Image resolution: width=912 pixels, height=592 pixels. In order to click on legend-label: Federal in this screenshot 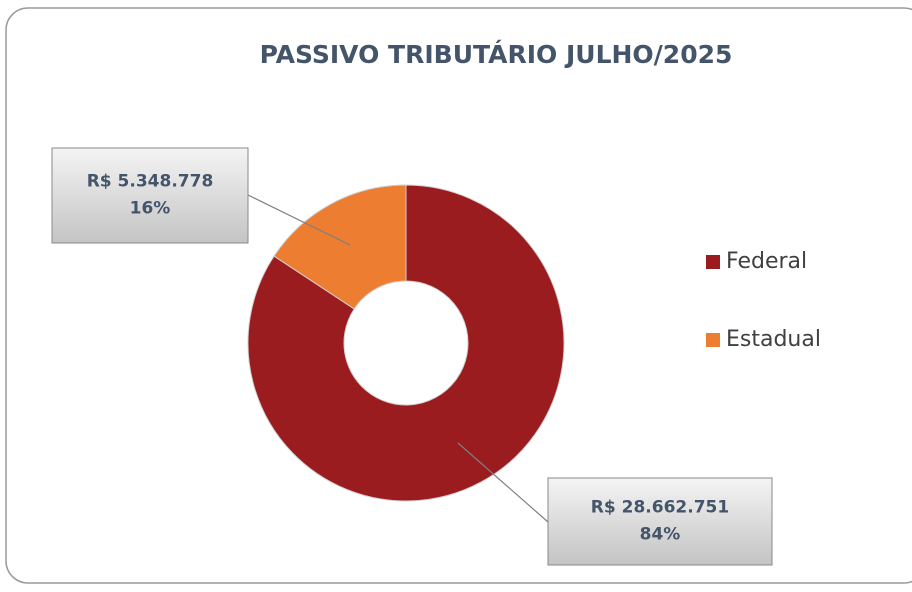, I will do `click(766, 261)`.